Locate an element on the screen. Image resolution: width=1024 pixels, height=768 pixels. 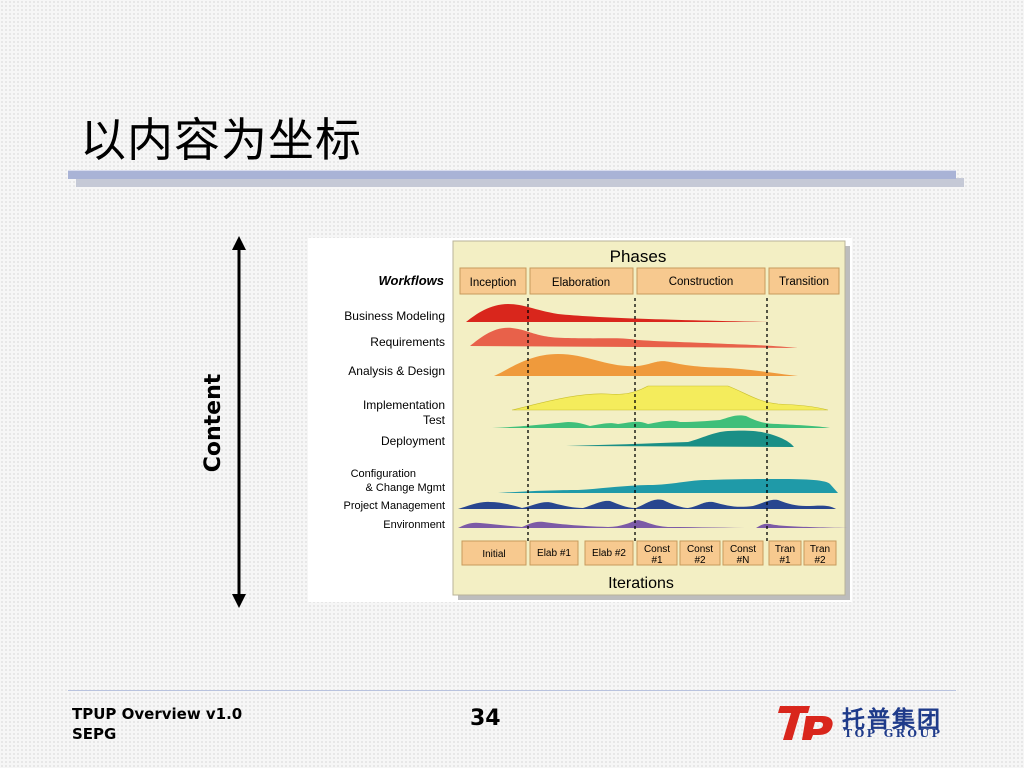
iteration-initial: Initial is located at coordinates (493, 554).